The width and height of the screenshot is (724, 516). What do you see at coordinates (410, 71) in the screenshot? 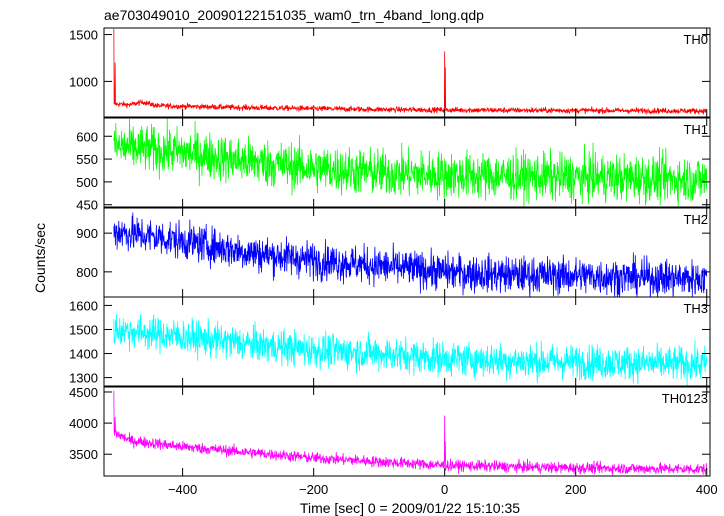
I see `series-line-th0` at bounding box center [410, 71].